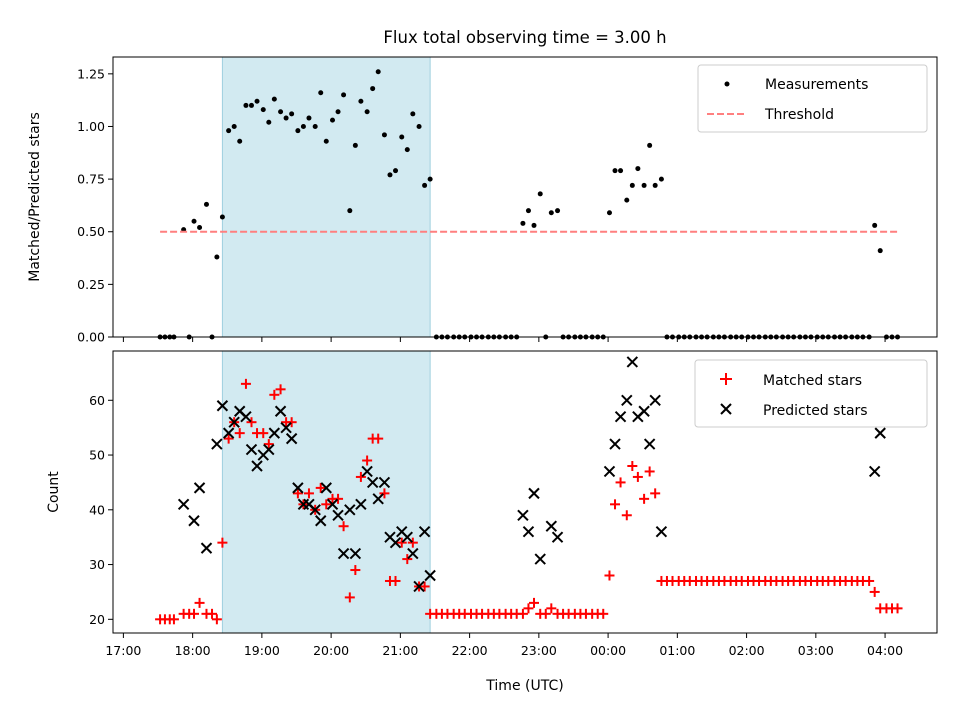 The image size is (960, 720). I want to click on x-tick-label: 18:00, so click(193, 650).